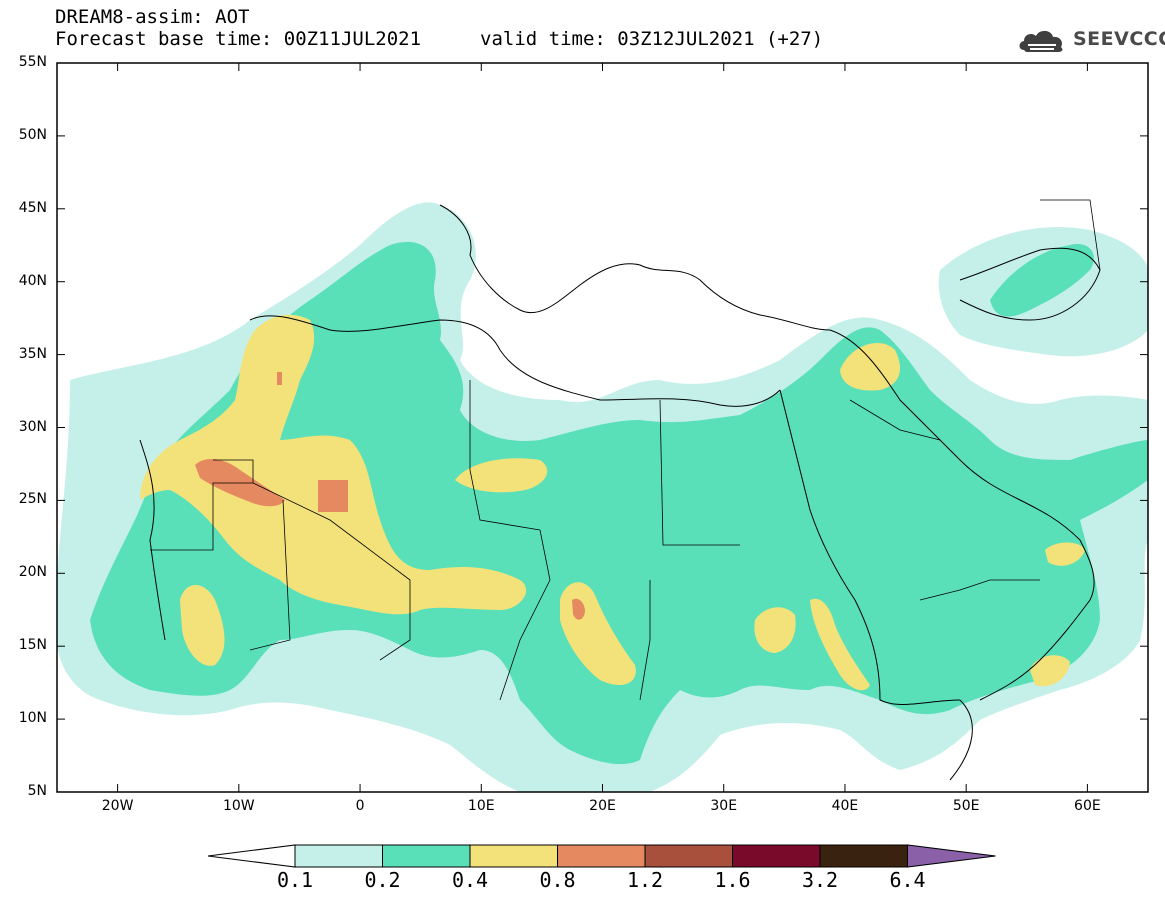  What do you see at coordinates (238, 39) in the screenshot?
I see `title-line-2: Forecast base time: 00Z11JUL2021` at bounding box center [238, 39].